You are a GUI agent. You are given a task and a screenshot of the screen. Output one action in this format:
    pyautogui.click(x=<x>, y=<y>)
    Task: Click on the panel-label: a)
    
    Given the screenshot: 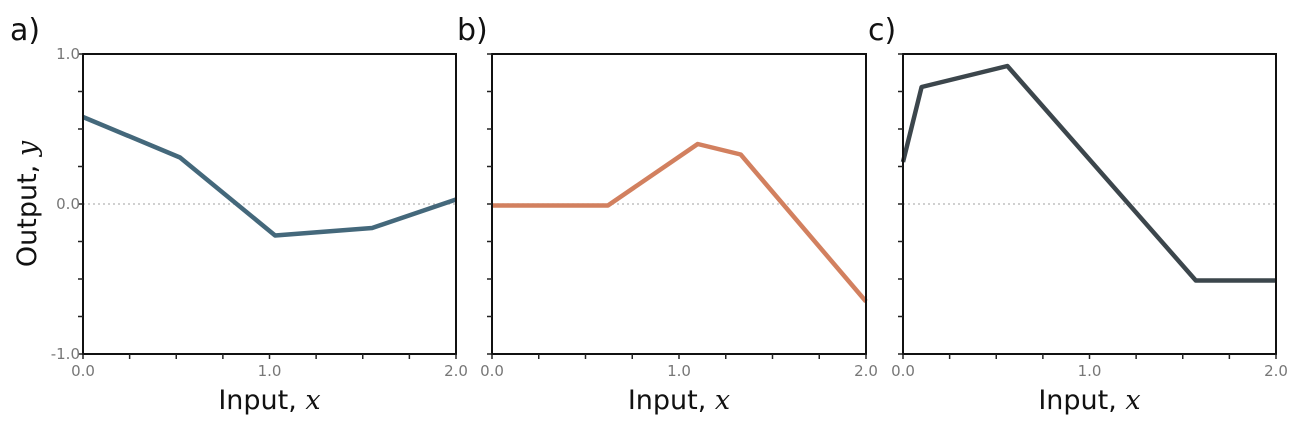 What is the action you would take?
    pyautogui.click(x=25, y=30)
    